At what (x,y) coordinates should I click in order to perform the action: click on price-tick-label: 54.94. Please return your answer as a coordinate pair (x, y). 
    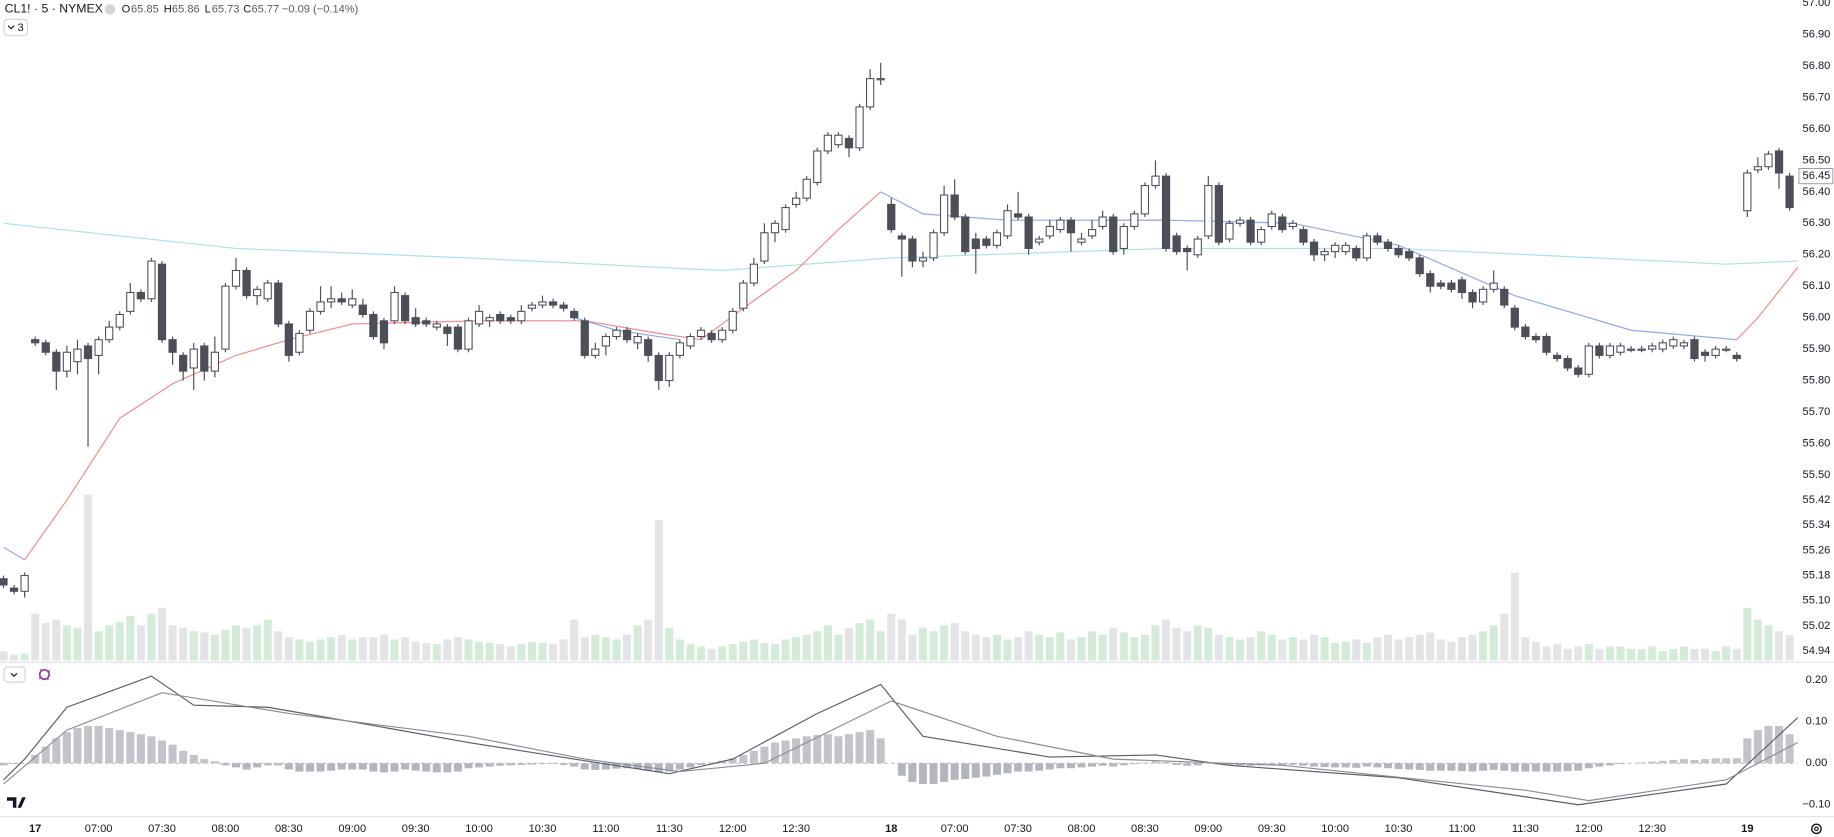
    Looking at the image, I should click on (1817, 651).